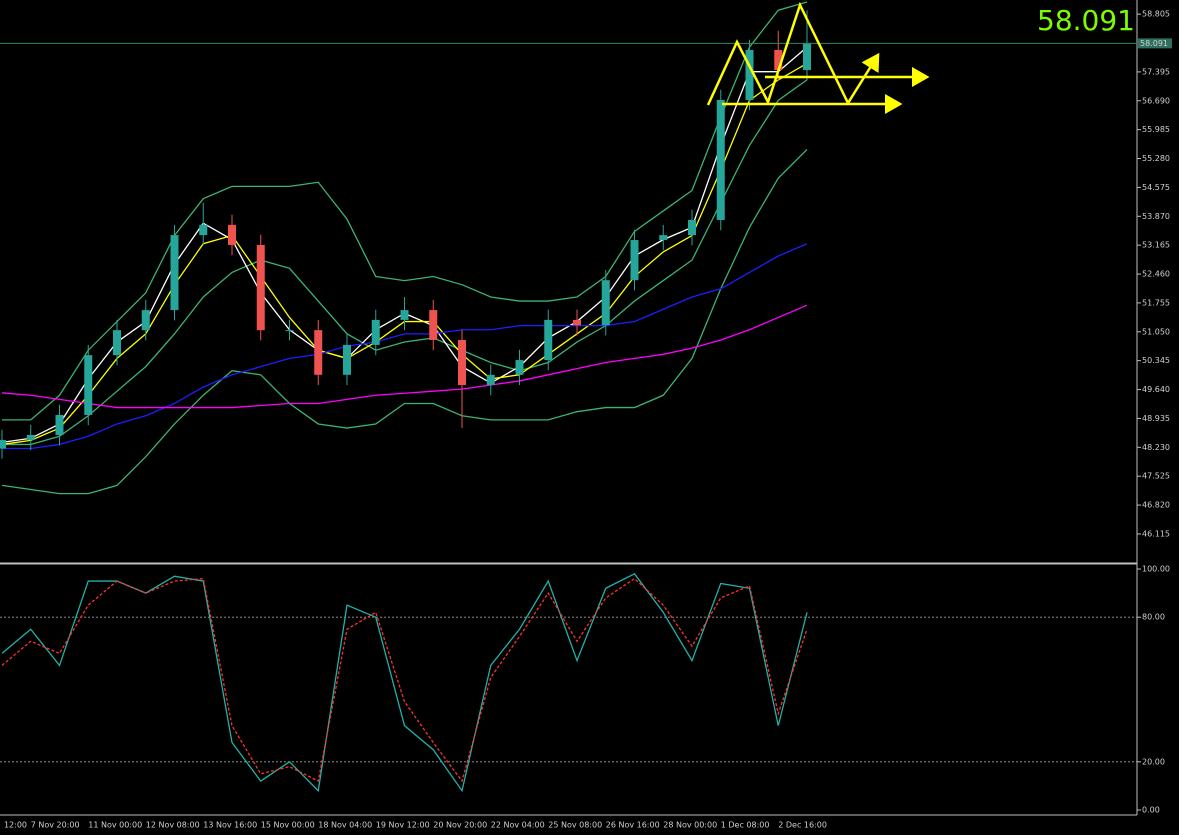  I want to click on annotation-arrows, so click(818, 57).